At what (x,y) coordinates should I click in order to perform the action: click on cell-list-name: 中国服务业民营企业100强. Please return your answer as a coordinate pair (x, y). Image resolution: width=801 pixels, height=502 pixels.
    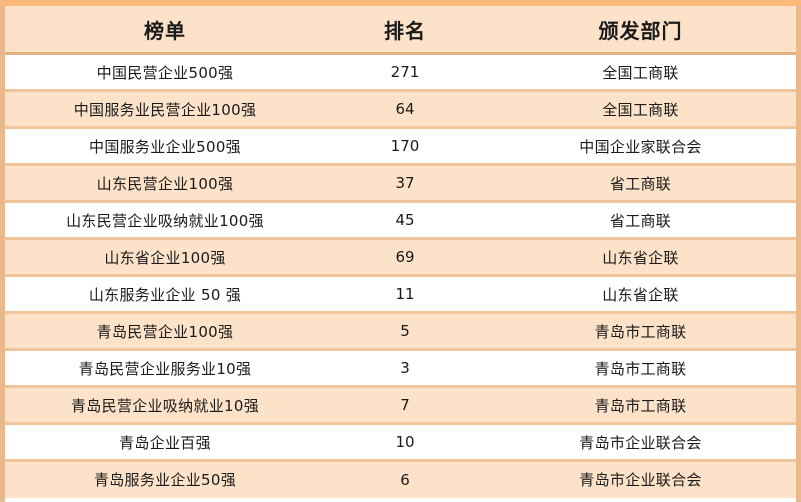
    Looking at the image, I should click on (165, 109).